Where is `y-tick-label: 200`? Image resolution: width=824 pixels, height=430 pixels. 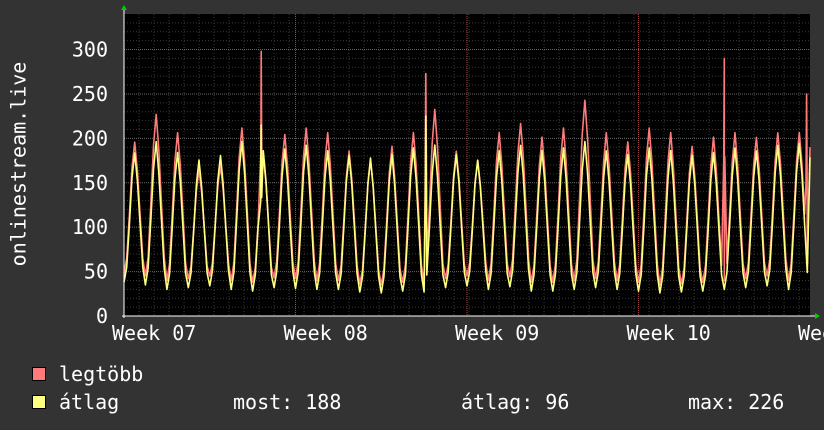 y-tick-label: 200 is located at coordinates (90, 138).